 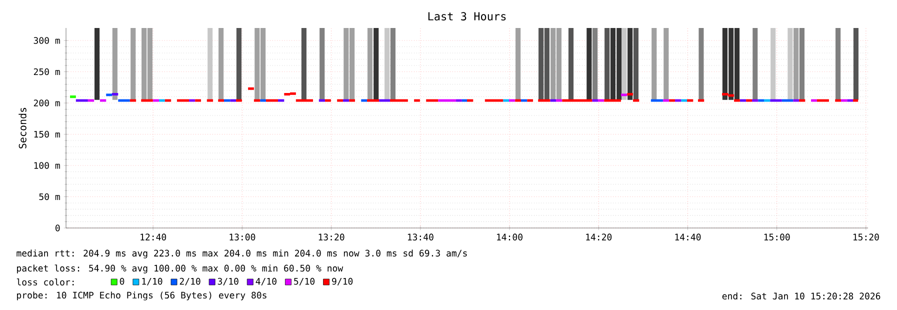 What do you see at coordinates (152, 282) in the screenshot?
I see `legend-label: 1/10` at bounding box center [152, 282].